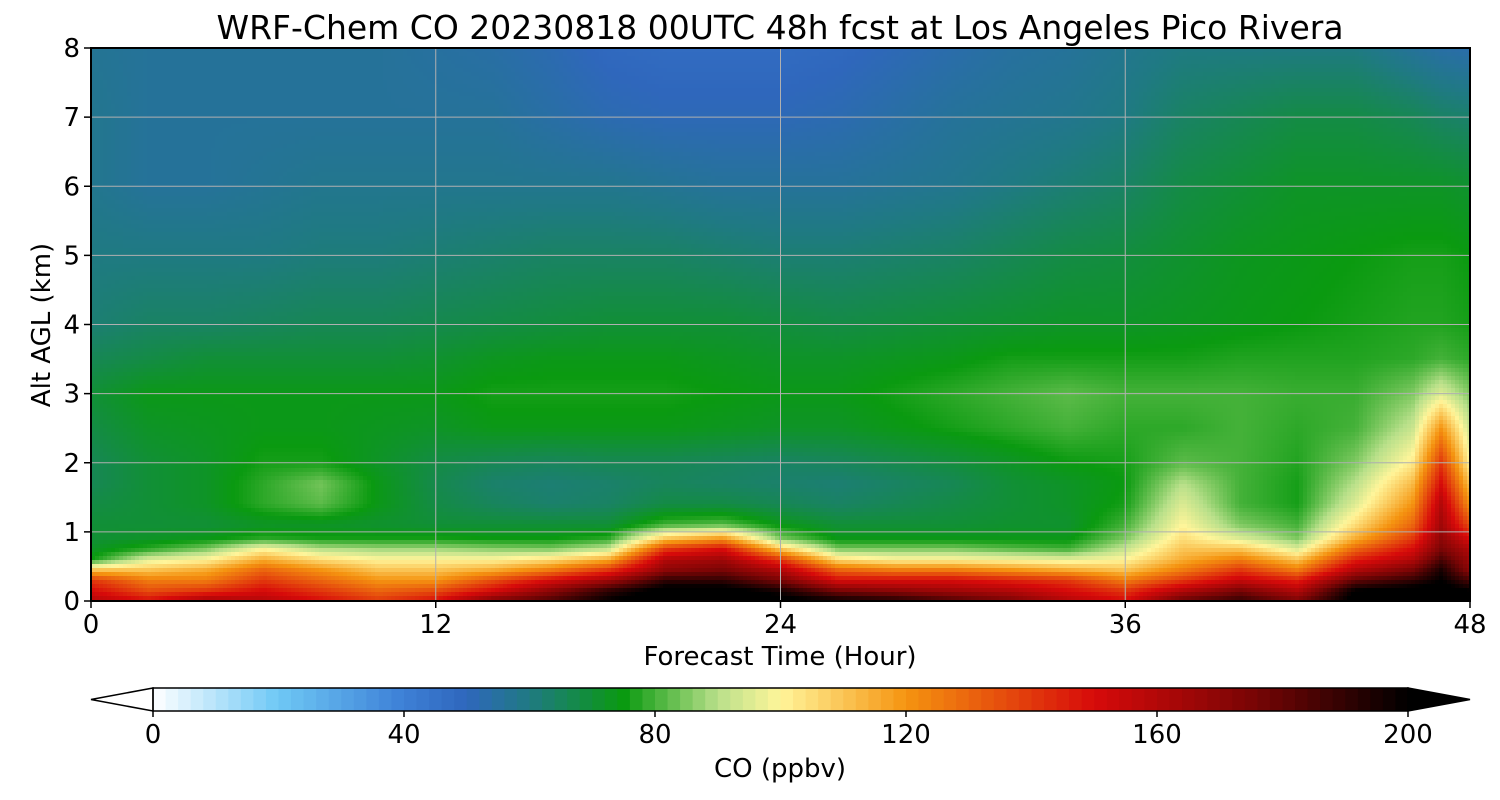 The image size is (1500, 800). Describe the element at coordinates (71, 464) in the screenshot. I see `y-tick-label: 2` at that location.